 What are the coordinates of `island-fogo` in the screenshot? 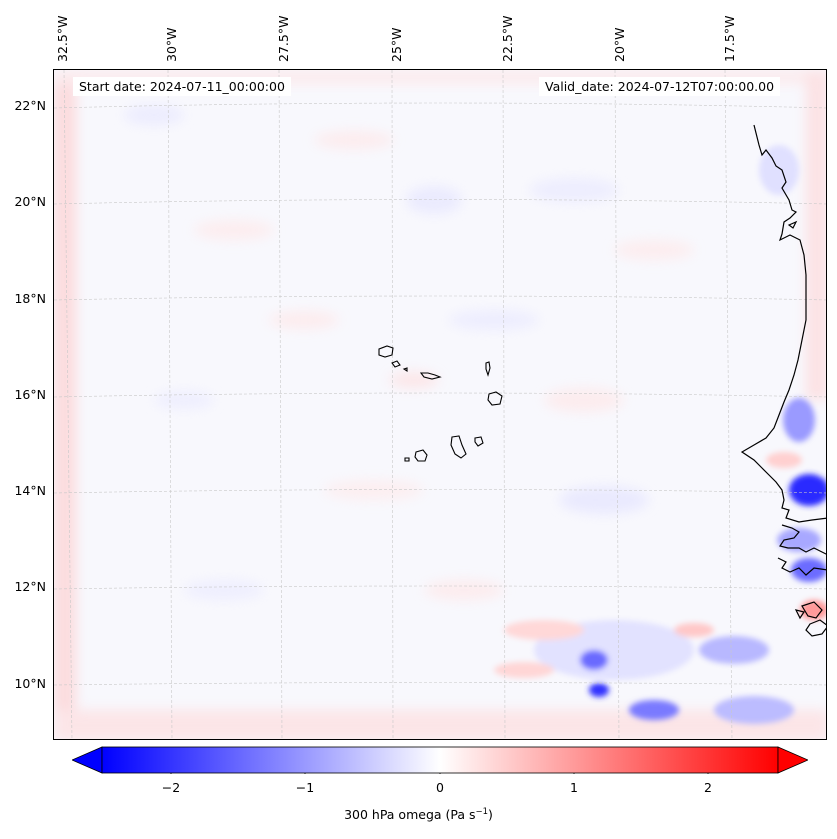 It's located at (421, 455).